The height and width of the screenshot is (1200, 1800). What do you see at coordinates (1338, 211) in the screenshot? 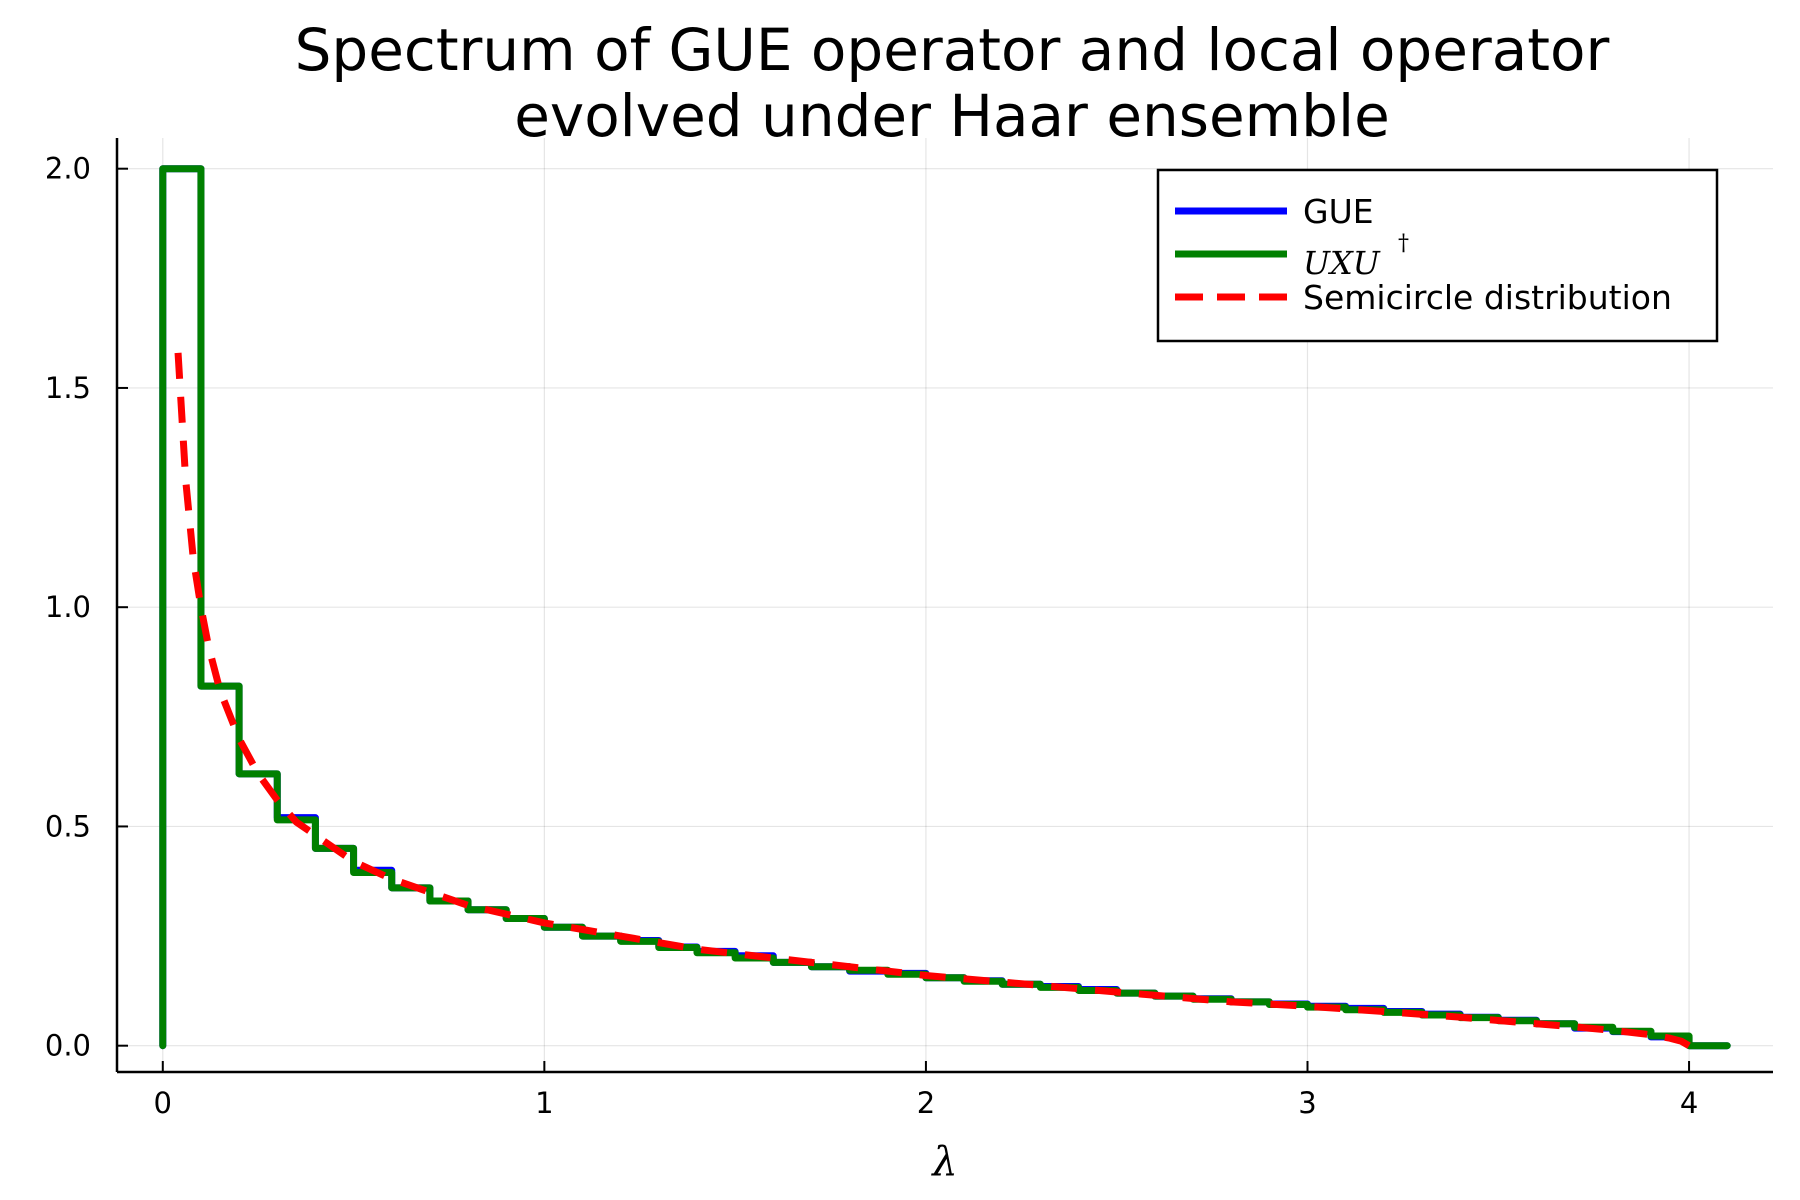
I see `legend-label-gue: GUE` at bounding box center [1338, 211].